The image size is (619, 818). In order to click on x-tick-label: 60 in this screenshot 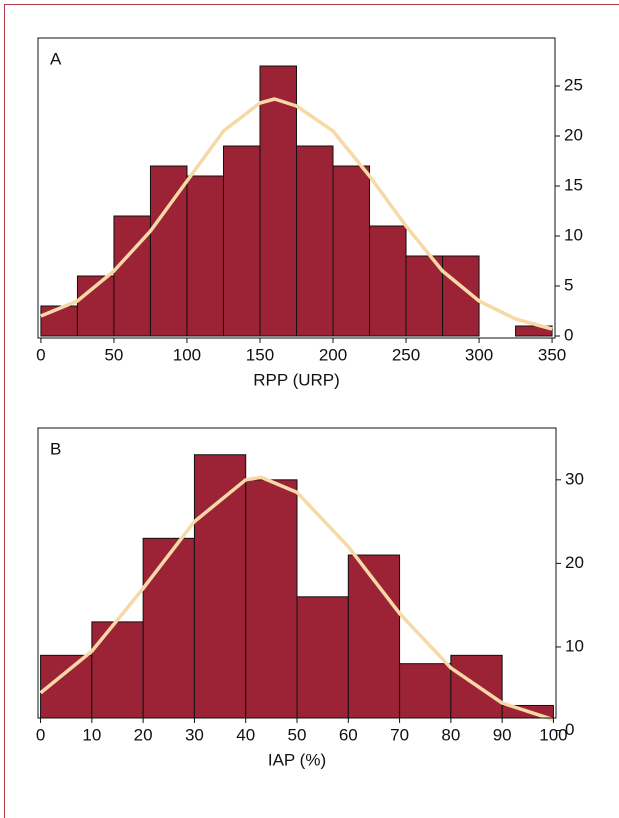, I will do `click(348, 734)`.